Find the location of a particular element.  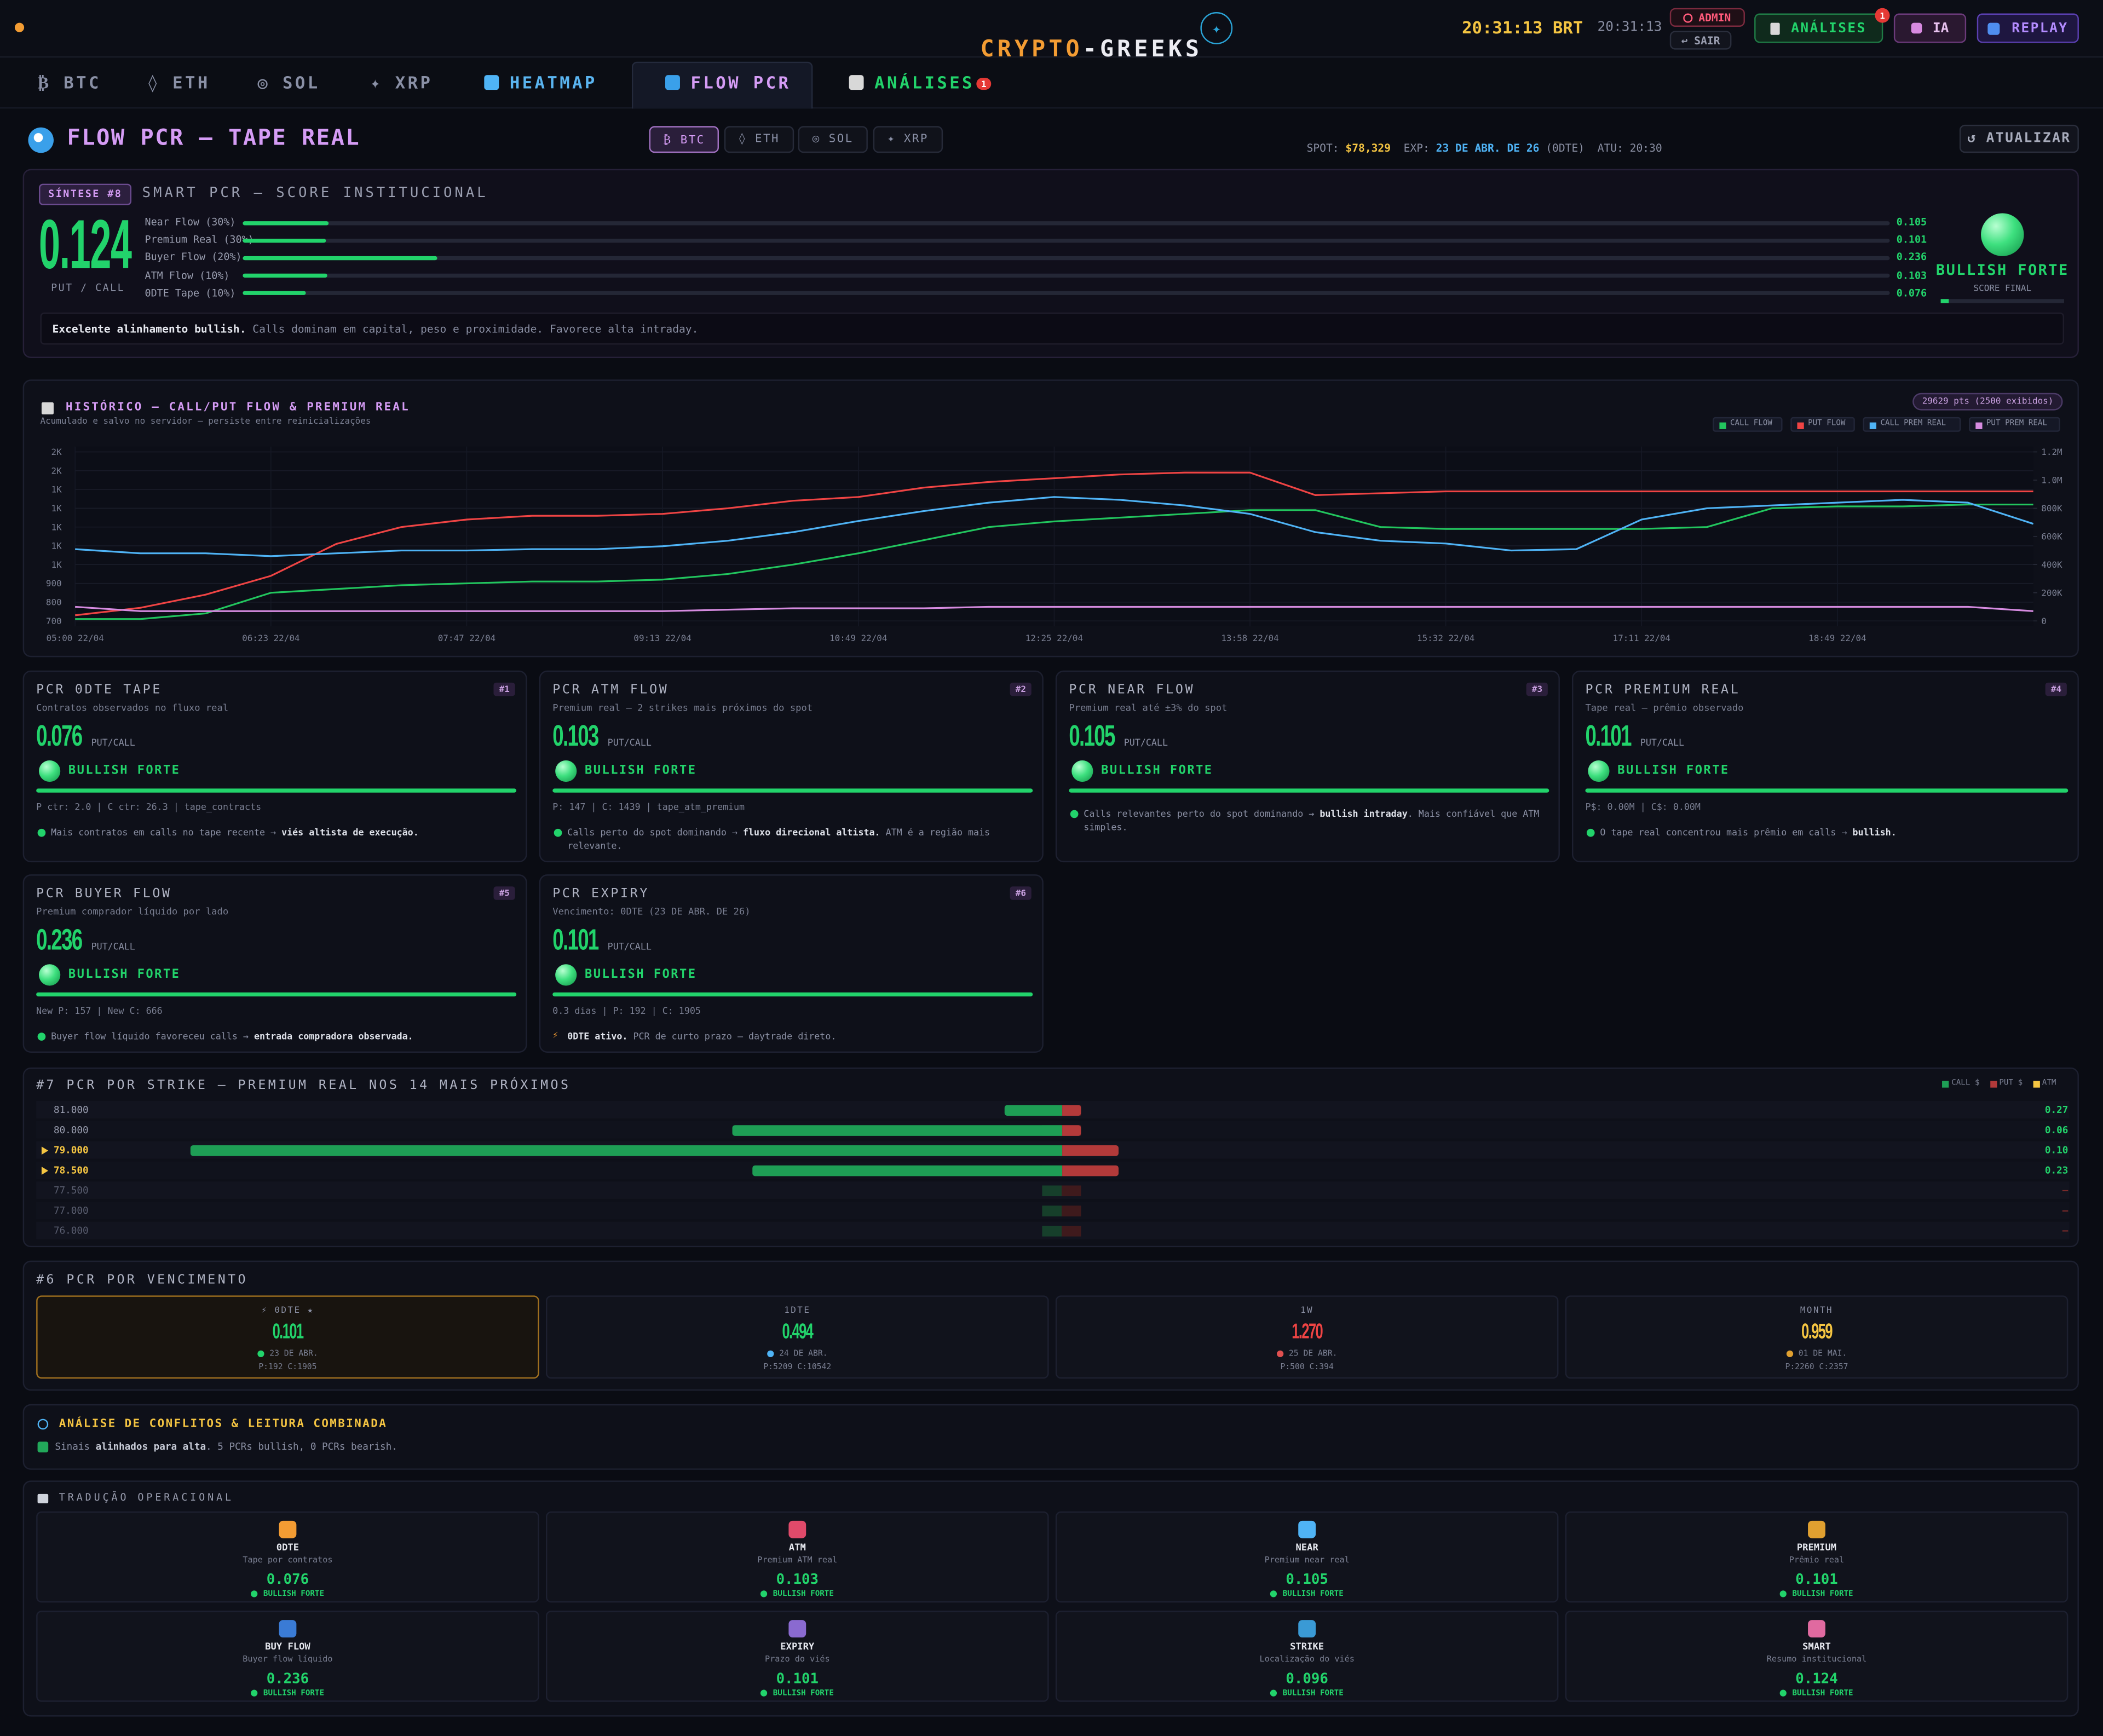

legend-item: PUT PREM REAL is located at coordinates (2014, 425).